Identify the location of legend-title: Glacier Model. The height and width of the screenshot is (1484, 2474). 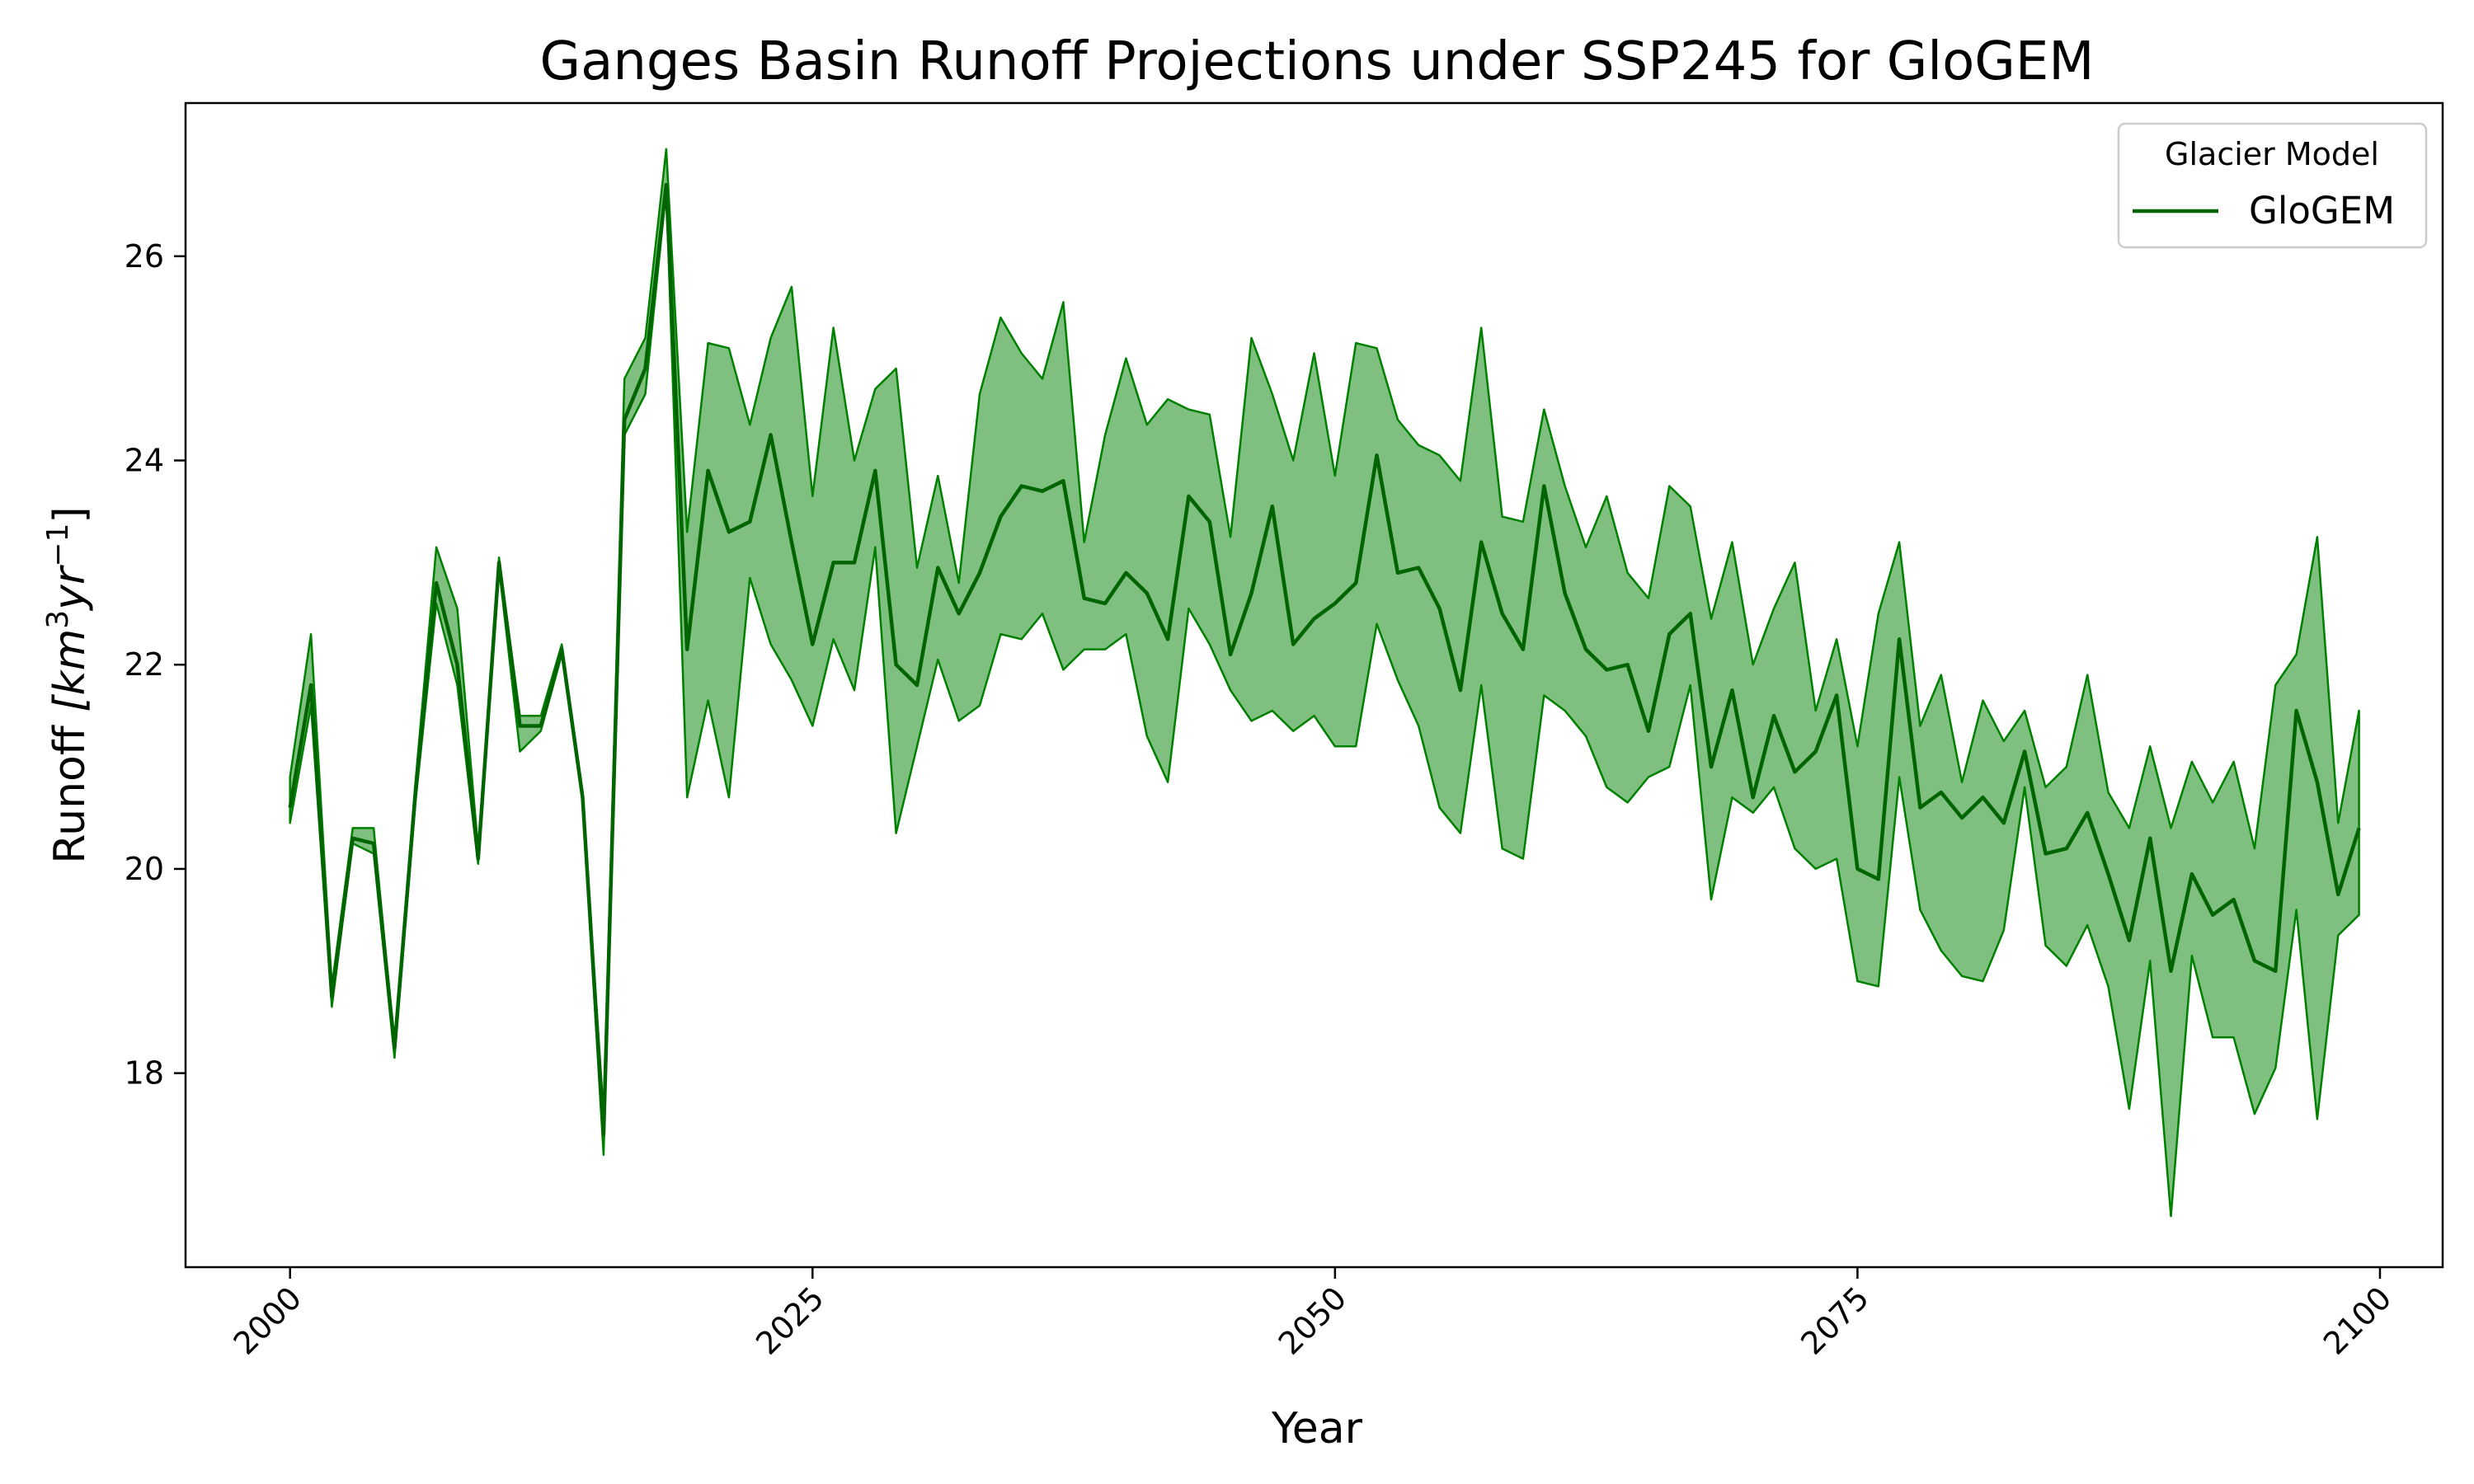
(2272, 154).